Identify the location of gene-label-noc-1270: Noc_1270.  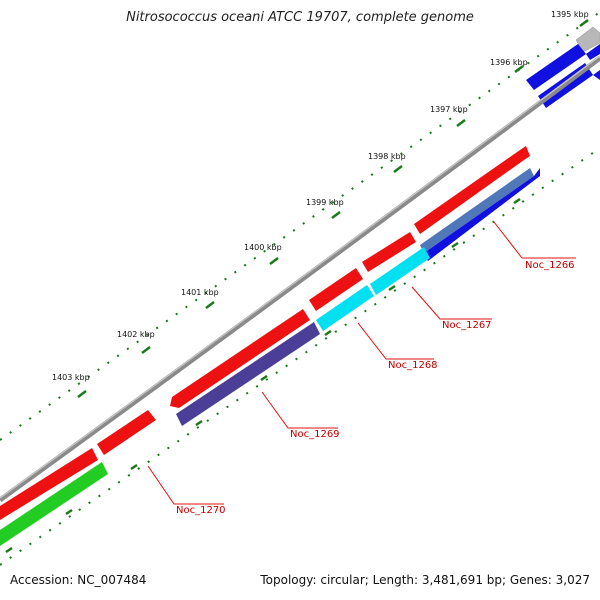
(201, 510).